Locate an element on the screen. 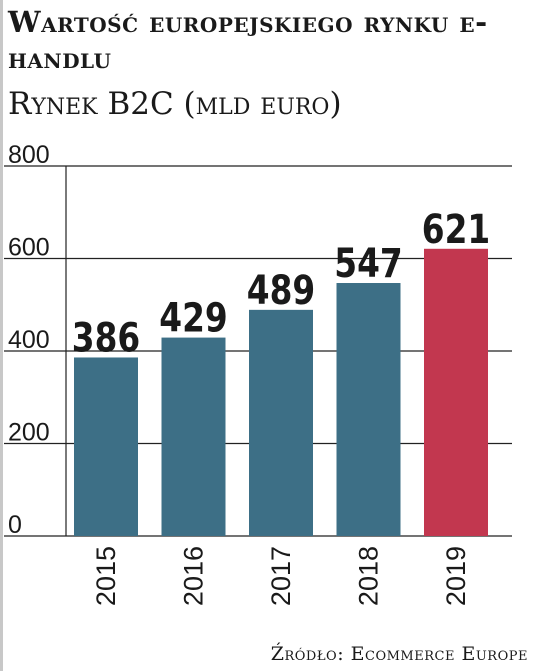 The width and height of the screenshot is (536, 671). y-tick-label: 400 is located at coordinates (29, 340).